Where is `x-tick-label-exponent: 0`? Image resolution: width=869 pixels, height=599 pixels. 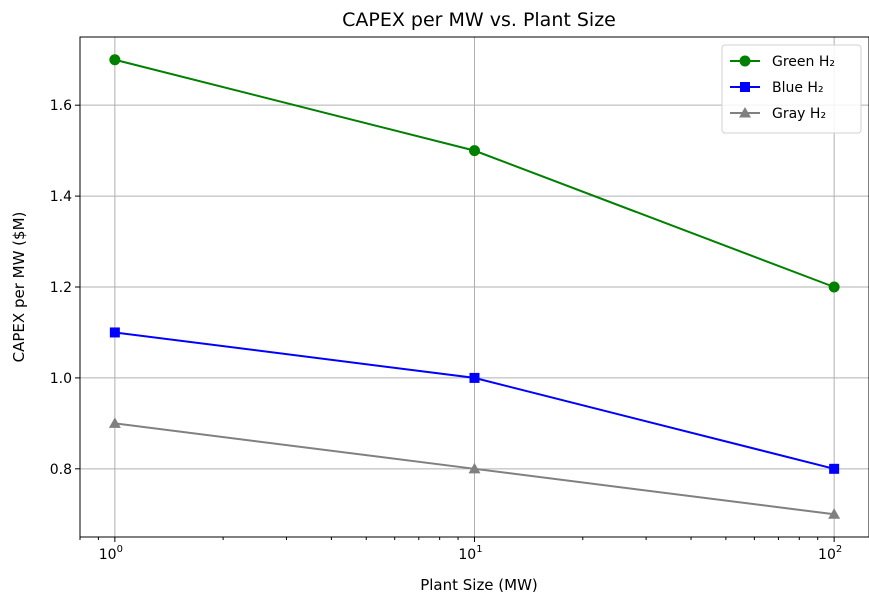 x-tick-label-exponent: 0 is located at coordinates (120, 549).